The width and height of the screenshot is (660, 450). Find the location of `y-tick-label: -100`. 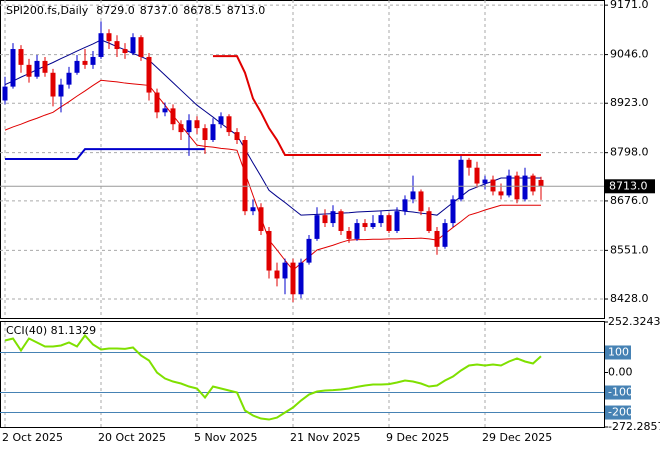

y-tick-label: -100 is located at coordinates (620, 392).